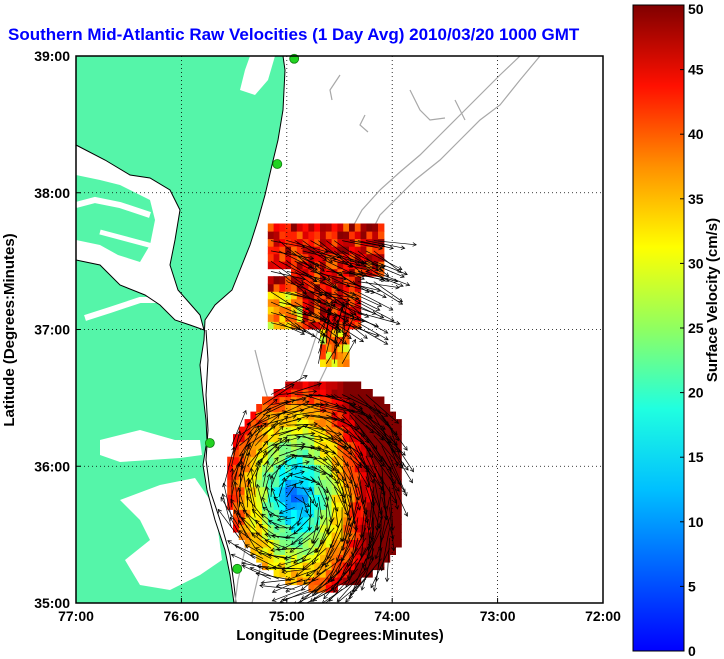 The width and height of the screenshot is (724, 659). Describe the element at coordinates (140, 237) in the screenshot. I see `bay-outline` at that location.